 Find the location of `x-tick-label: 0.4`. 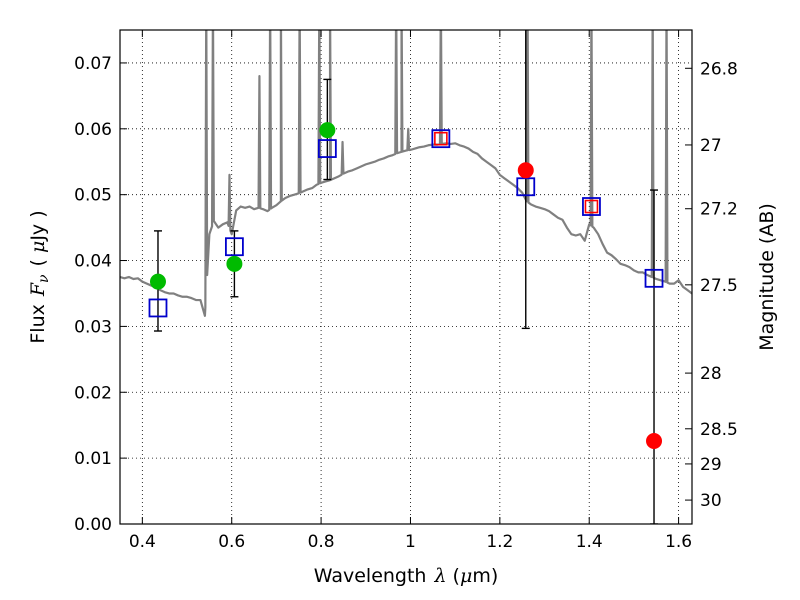

x-tick-label: 0.4 is located at coordinates (142, 542).